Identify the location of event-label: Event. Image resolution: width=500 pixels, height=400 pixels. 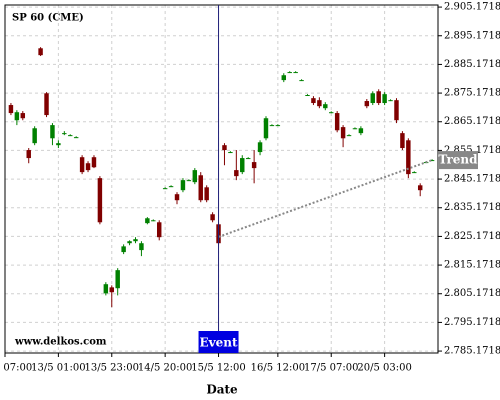
(219, 343).